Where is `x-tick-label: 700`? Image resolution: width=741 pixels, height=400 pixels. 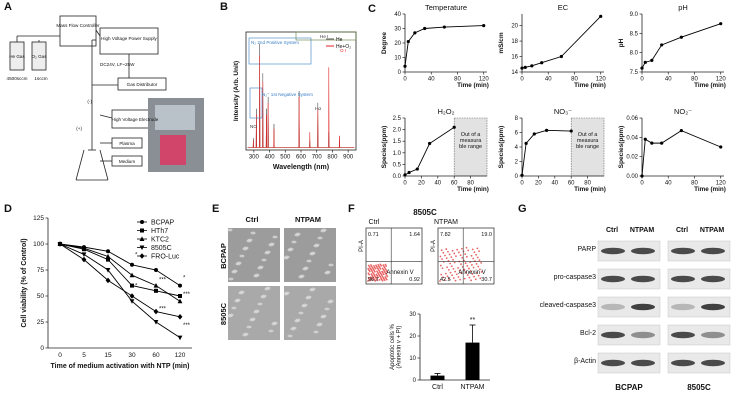 x-tick-label: 700 is located at coordinates (317, 158).